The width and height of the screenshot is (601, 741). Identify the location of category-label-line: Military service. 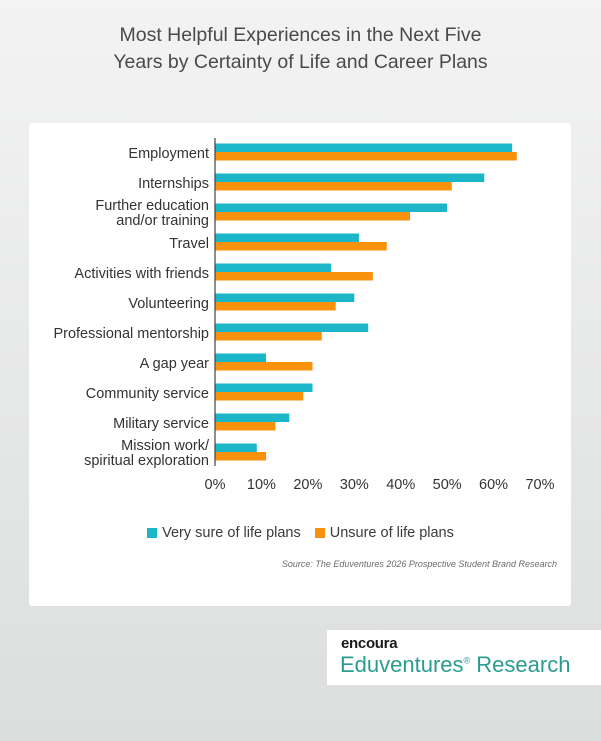
(161, 424).